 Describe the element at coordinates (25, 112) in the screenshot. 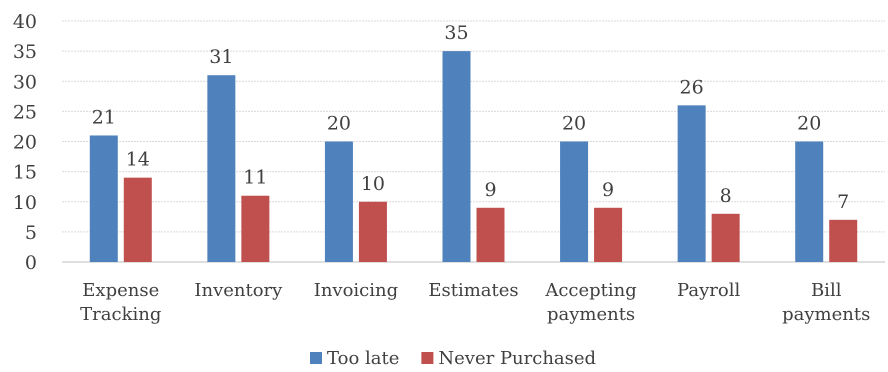

I see `y-tick-label: 25` at that location.